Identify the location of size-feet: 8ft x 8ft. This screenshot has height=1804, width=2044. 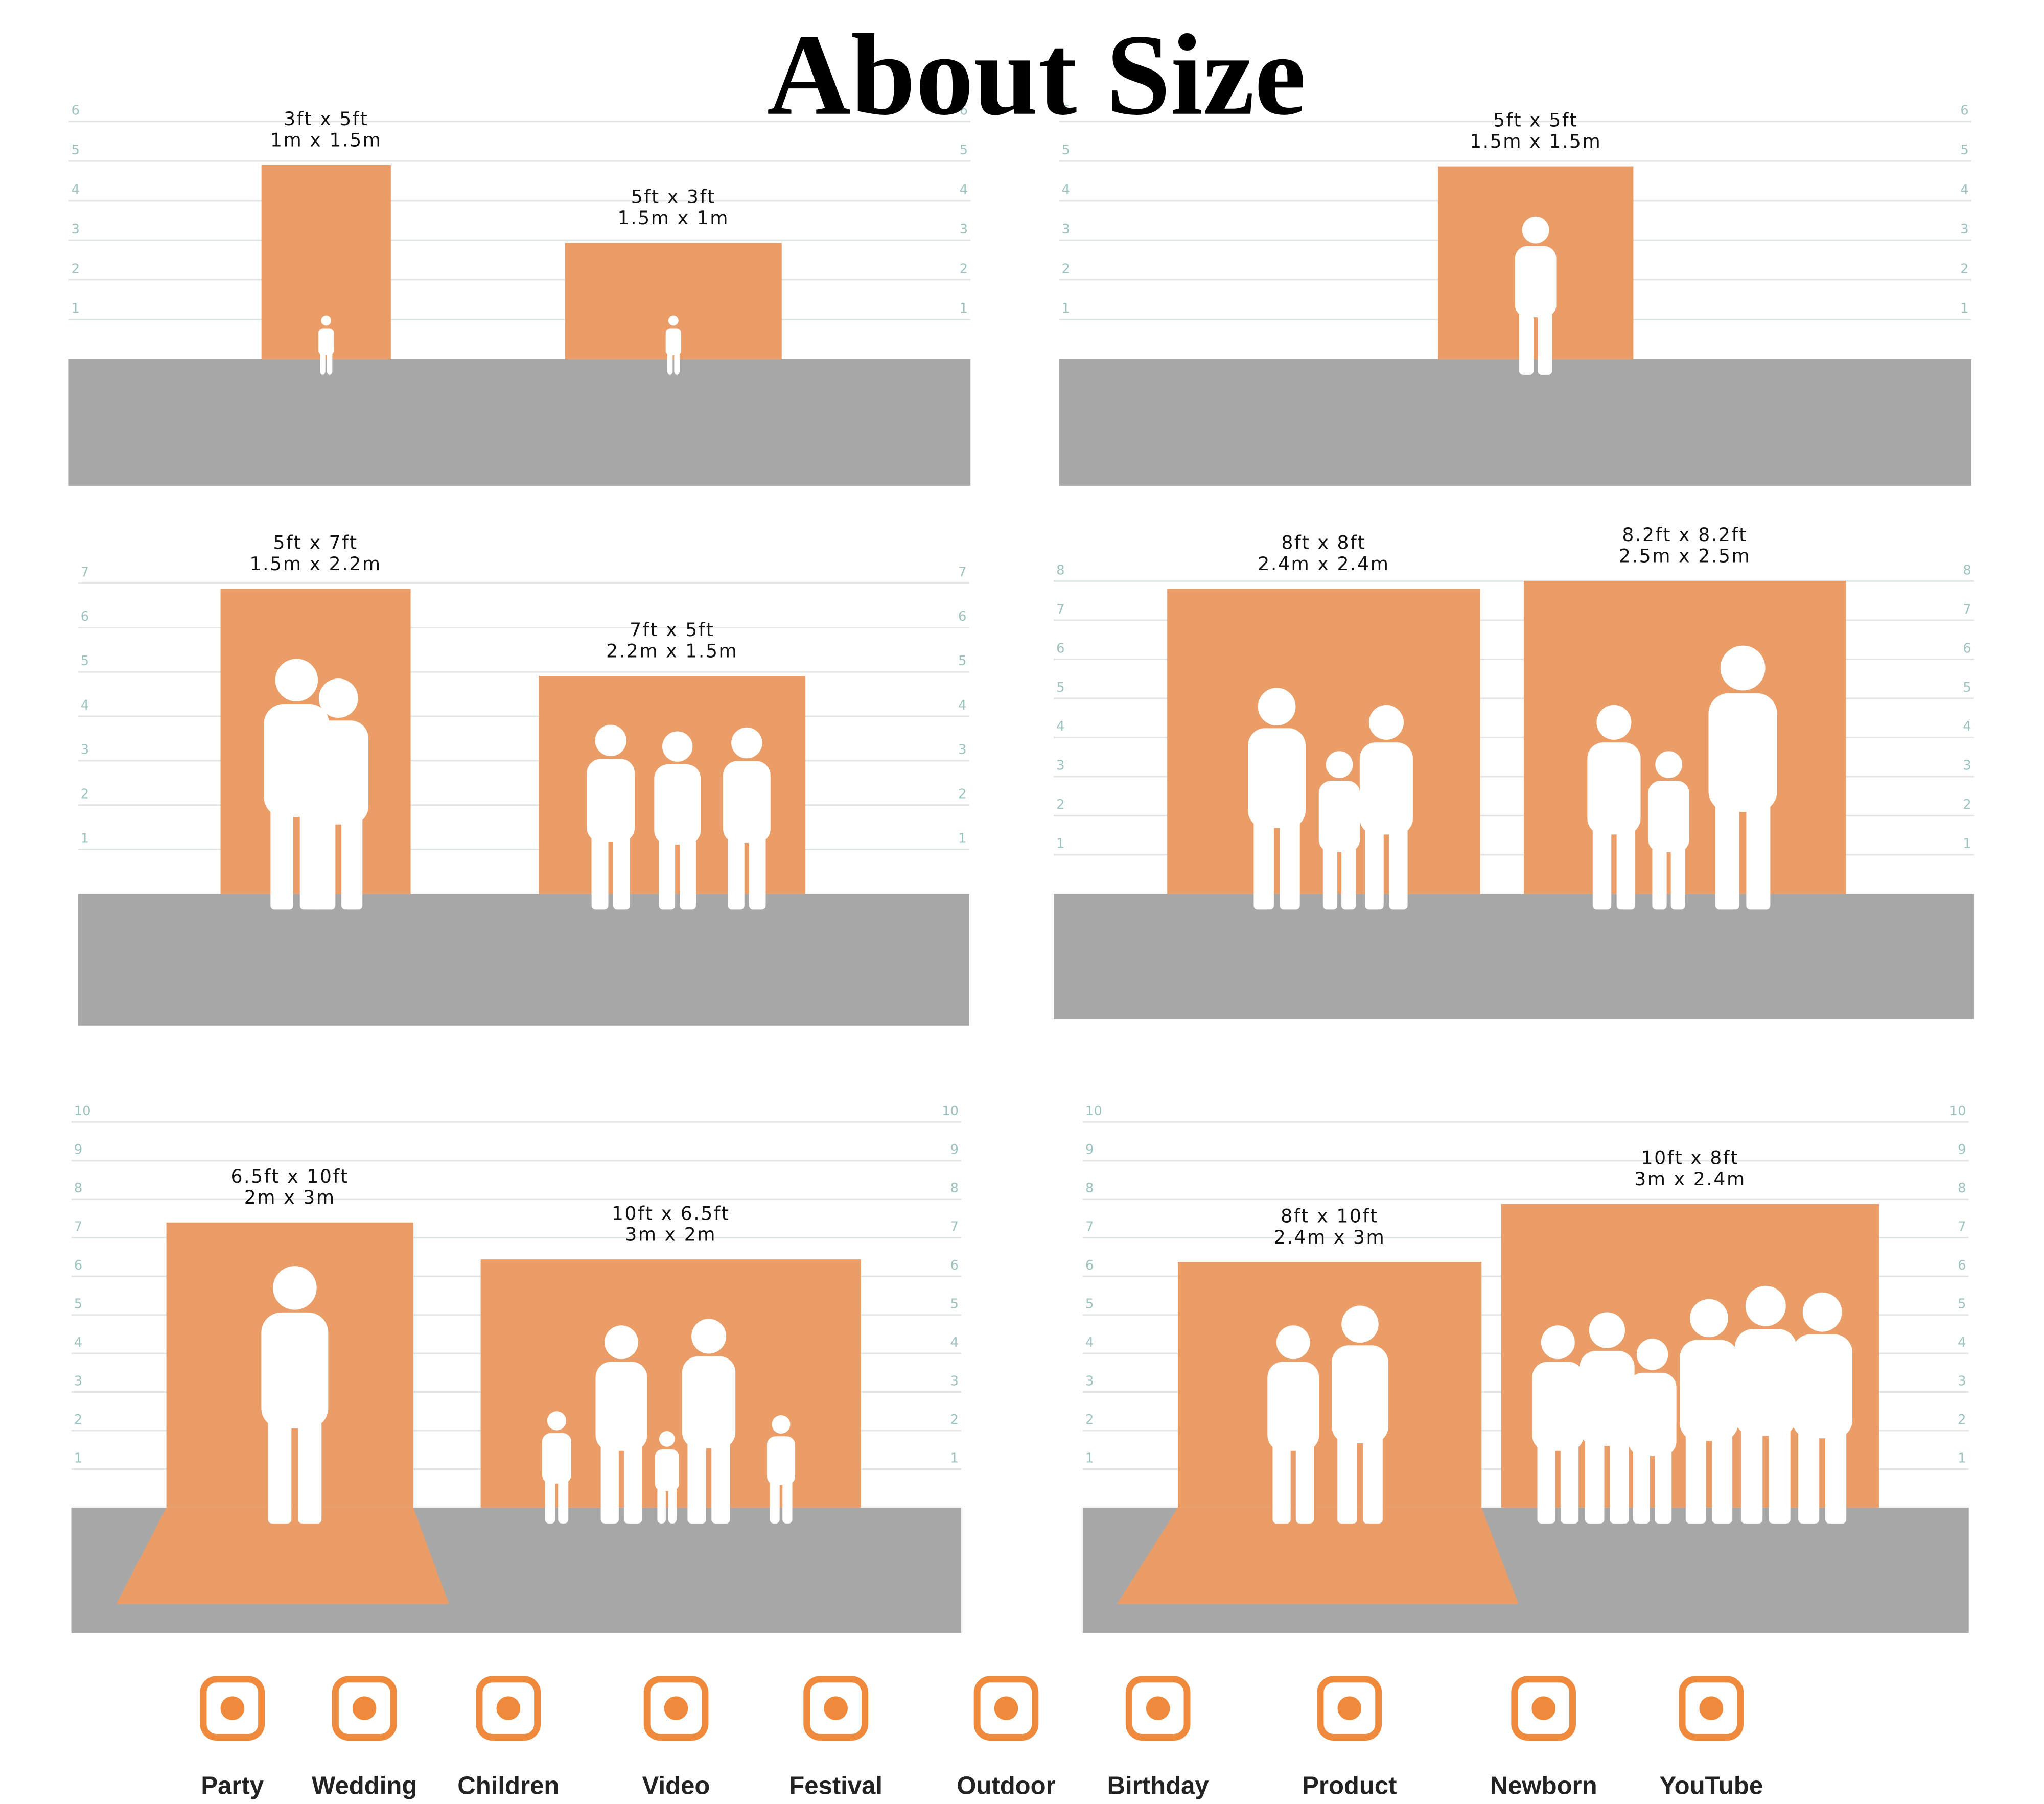
(1323, 543).